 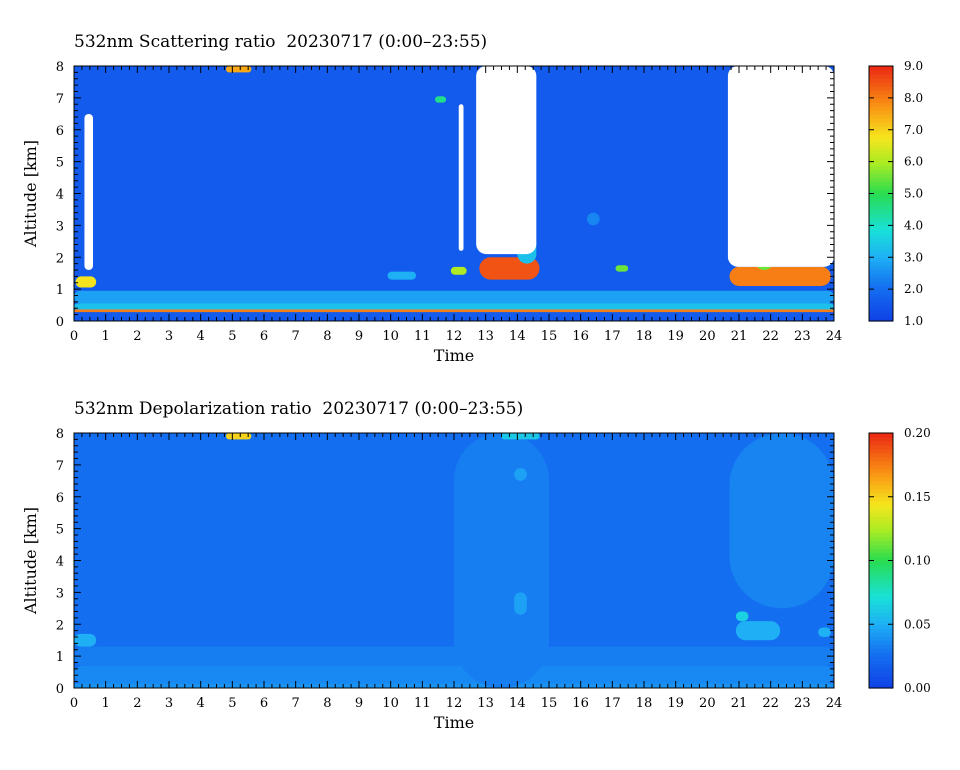 I want to click on y-tick-label: 1, so click(x=60, y=657).